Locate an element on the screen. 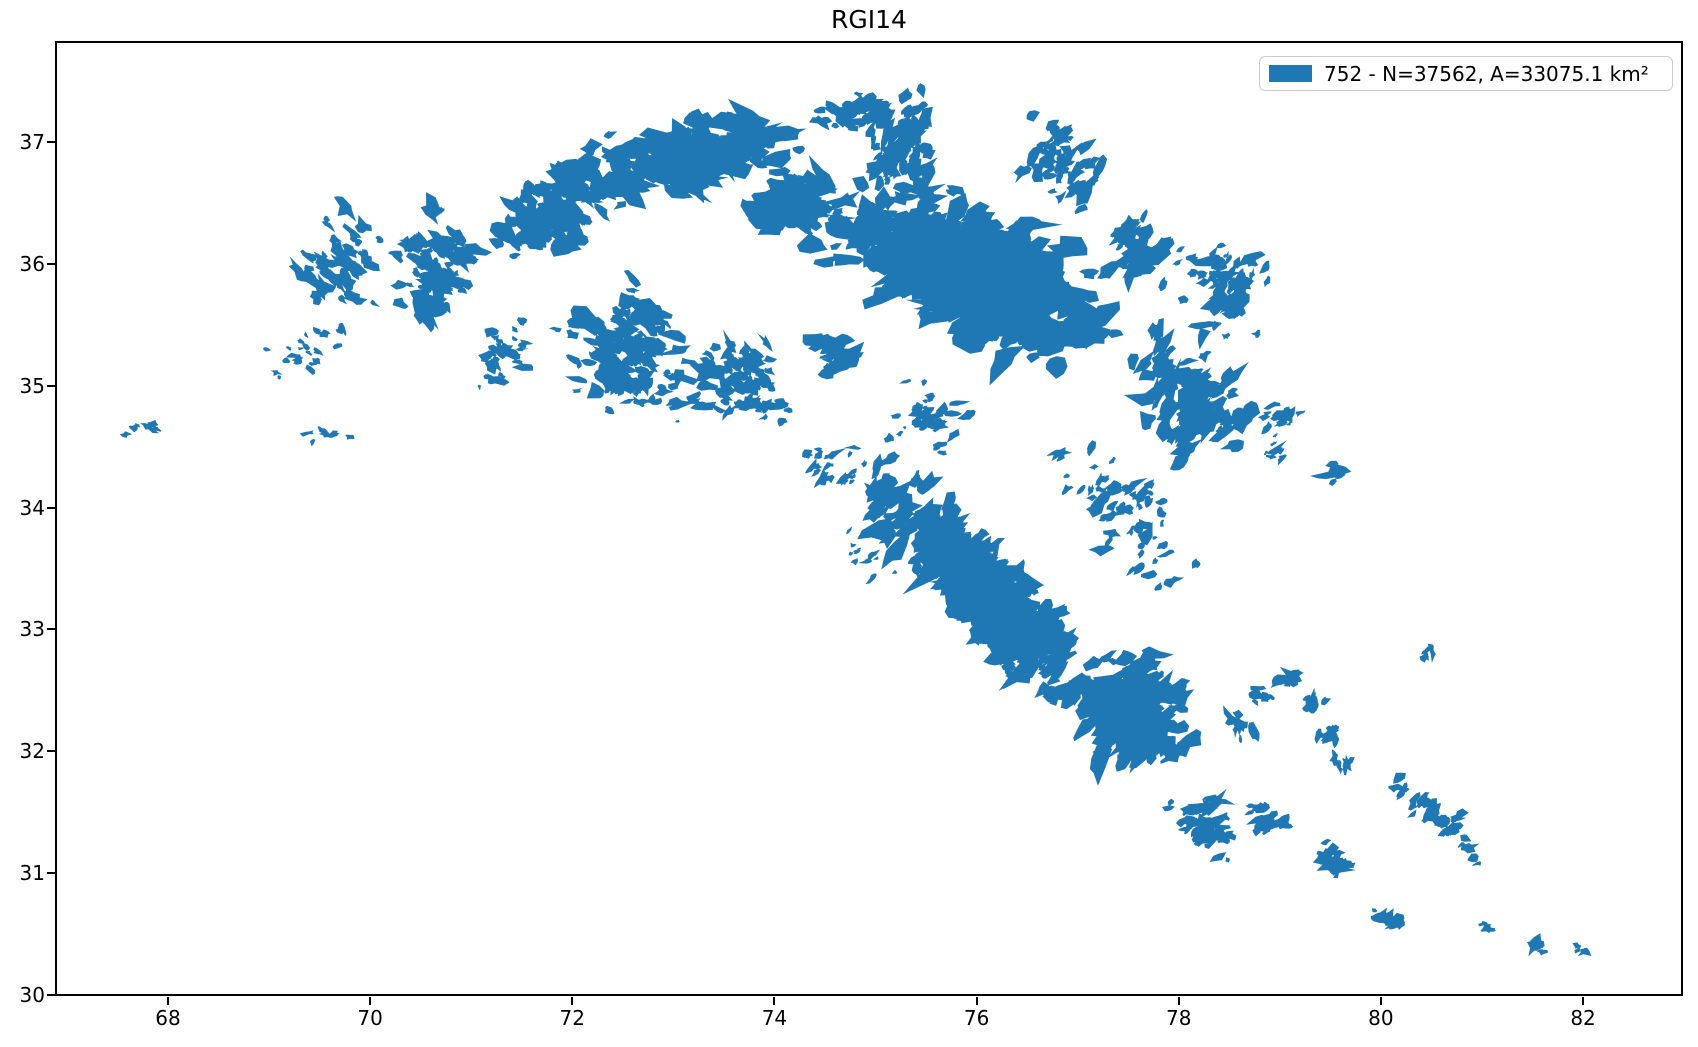 The image size is (1698, 1047). y-tick-label: 37 is located at coordinates (32, 142).